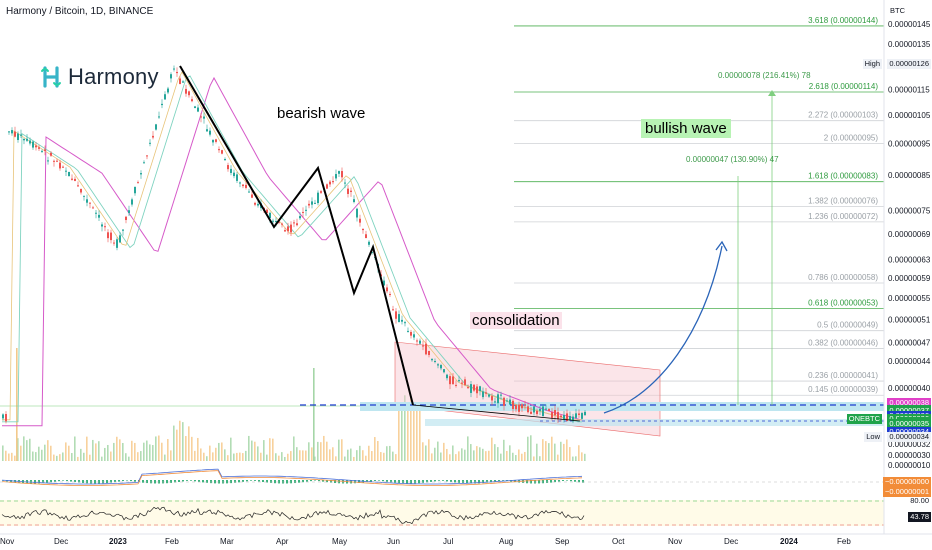  Describe the element at coordinates (843, 115) in the screenshot. I see `fib-level-label: 2.272 (0.00000103)` at that location.